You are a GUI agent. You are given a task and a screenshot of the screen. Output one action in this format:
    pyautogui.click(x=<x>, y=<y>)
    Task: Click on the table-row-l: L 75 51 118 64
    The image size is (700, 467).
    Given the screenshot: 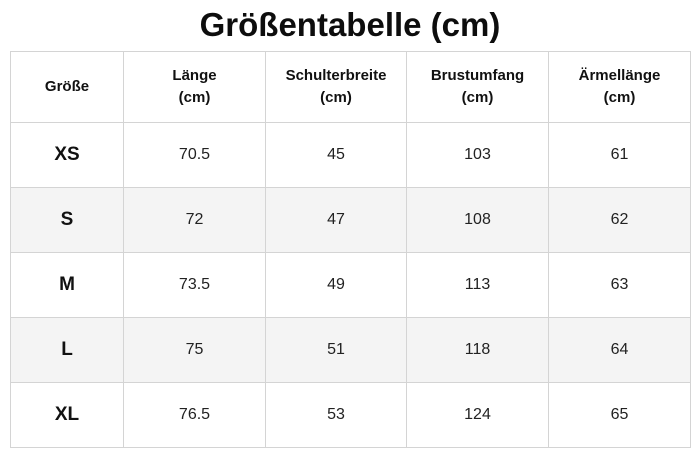 What is the action you would take?
    pyautogui.click(x=350, y=350)
    